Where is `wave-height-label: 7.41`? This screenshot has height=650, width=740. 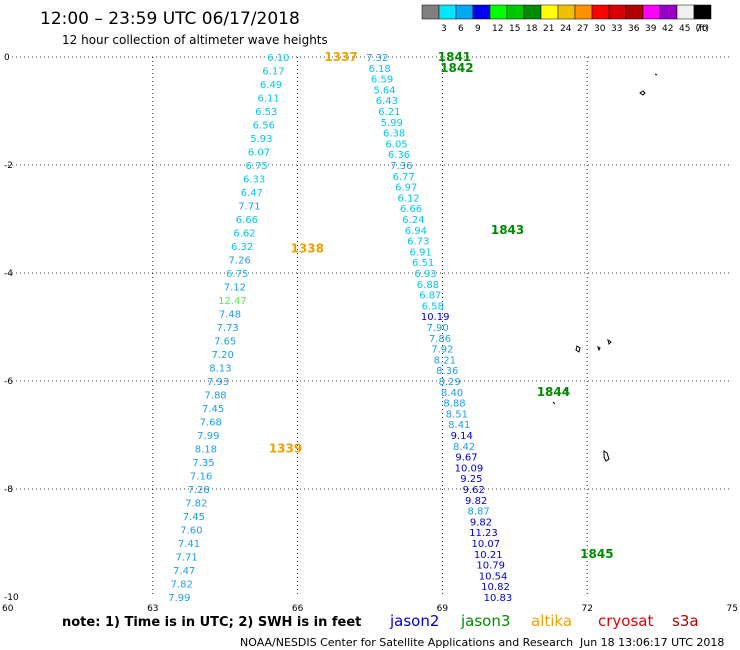 wave-height-label: 7.41 is located at coordinates (189, 544).